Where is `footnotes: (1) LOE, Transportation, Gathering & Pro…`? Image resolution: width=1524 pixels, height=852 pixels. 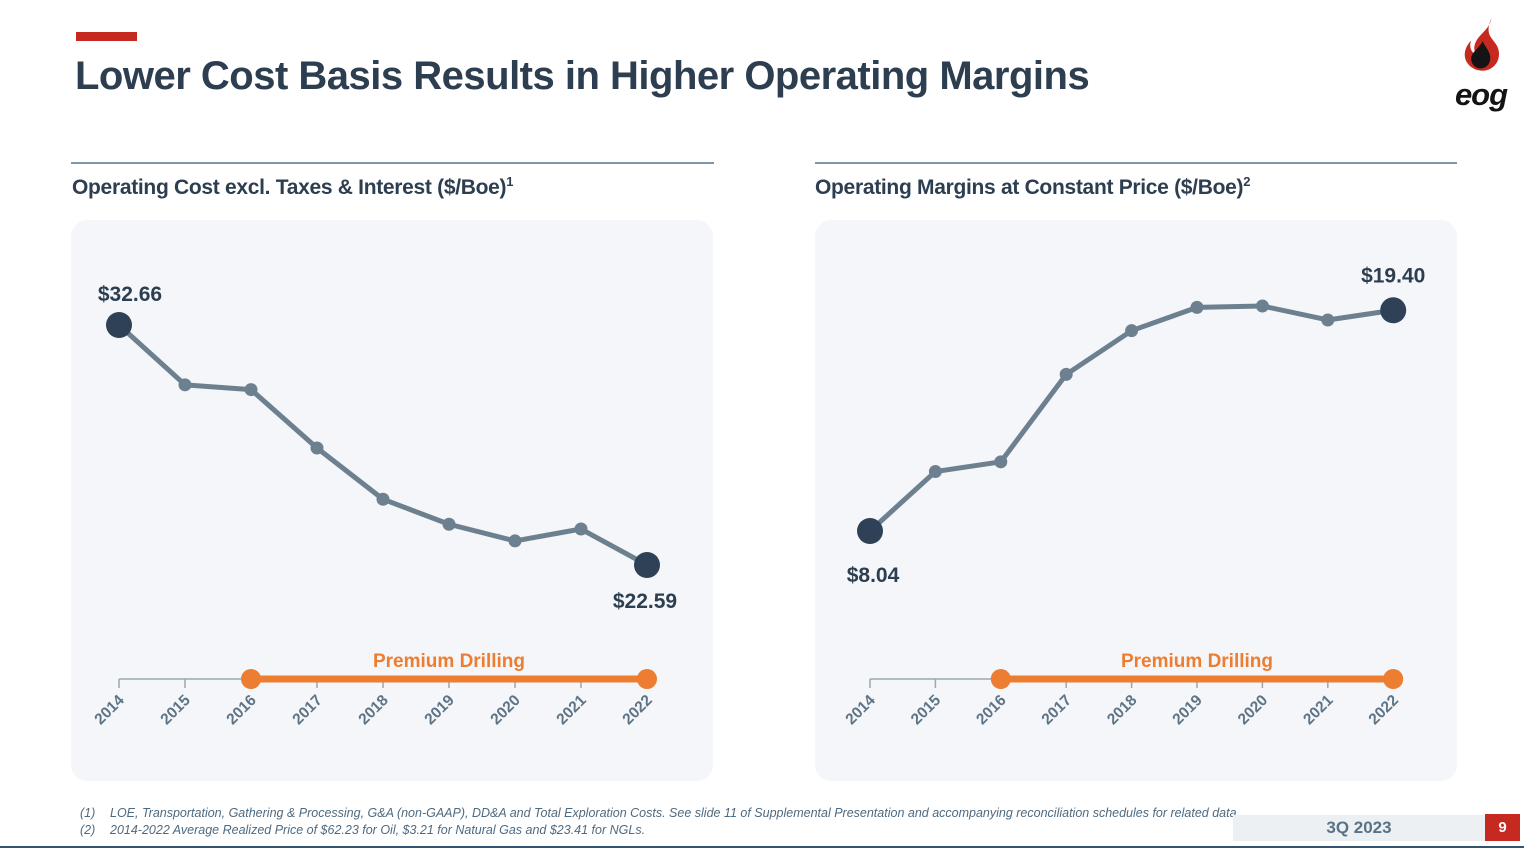 footnotes: (1) LOE, Transportation, Gathering & Pro… is located at coordinates (660, 821).